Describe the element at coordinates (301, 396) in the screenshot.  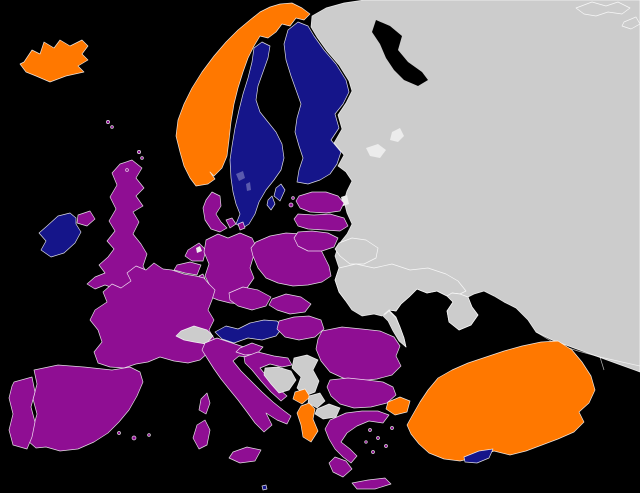
I see `region-montenegro` at that location.